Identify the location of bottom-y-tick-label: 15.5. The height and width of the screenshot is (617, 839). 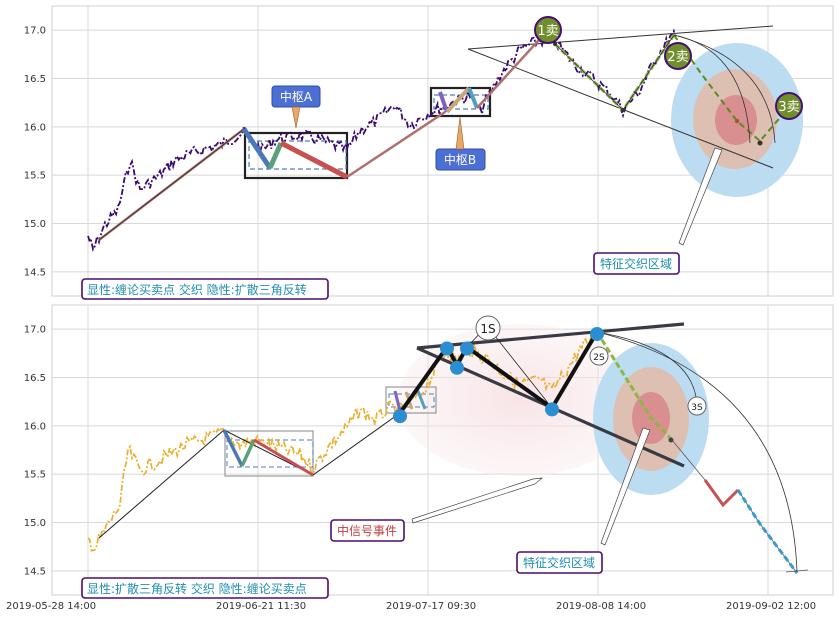
(35, 475).